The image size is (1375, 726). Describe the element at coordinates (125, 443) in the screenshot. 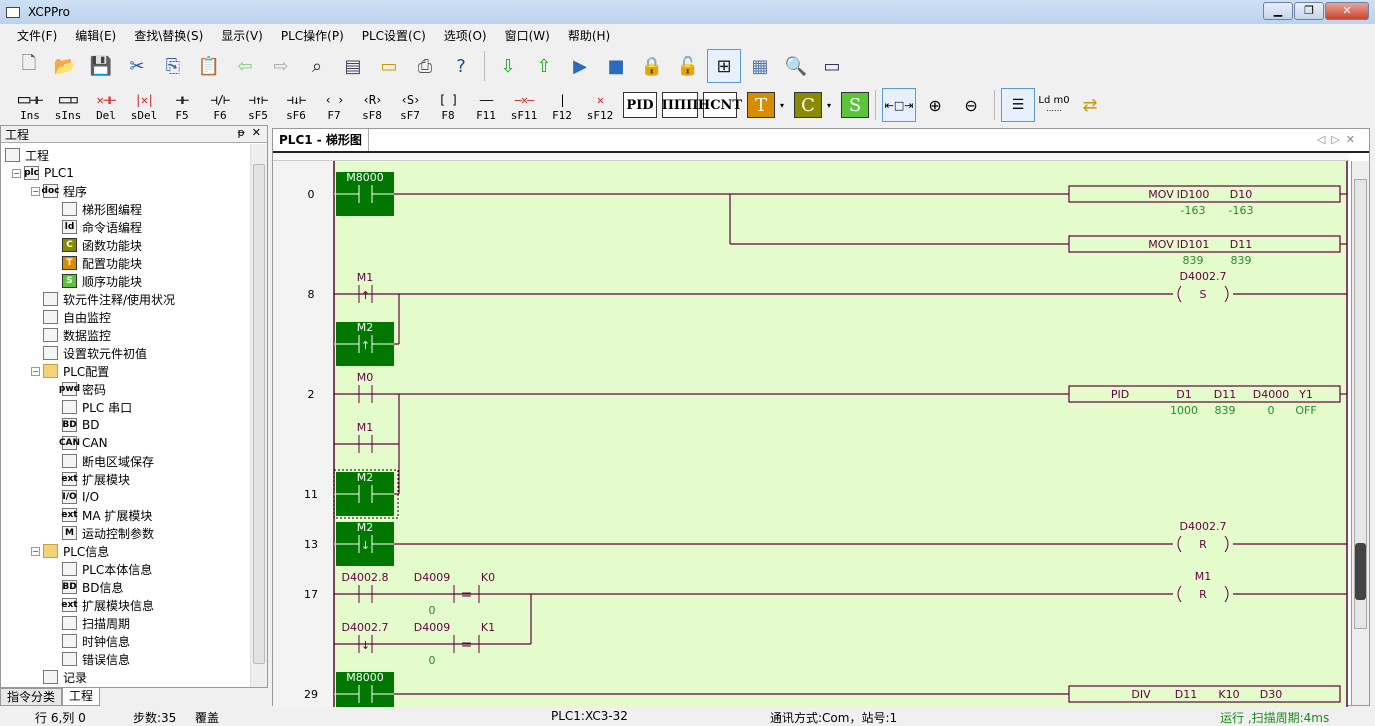

I see `tree-item: CAN CAN` at that location.